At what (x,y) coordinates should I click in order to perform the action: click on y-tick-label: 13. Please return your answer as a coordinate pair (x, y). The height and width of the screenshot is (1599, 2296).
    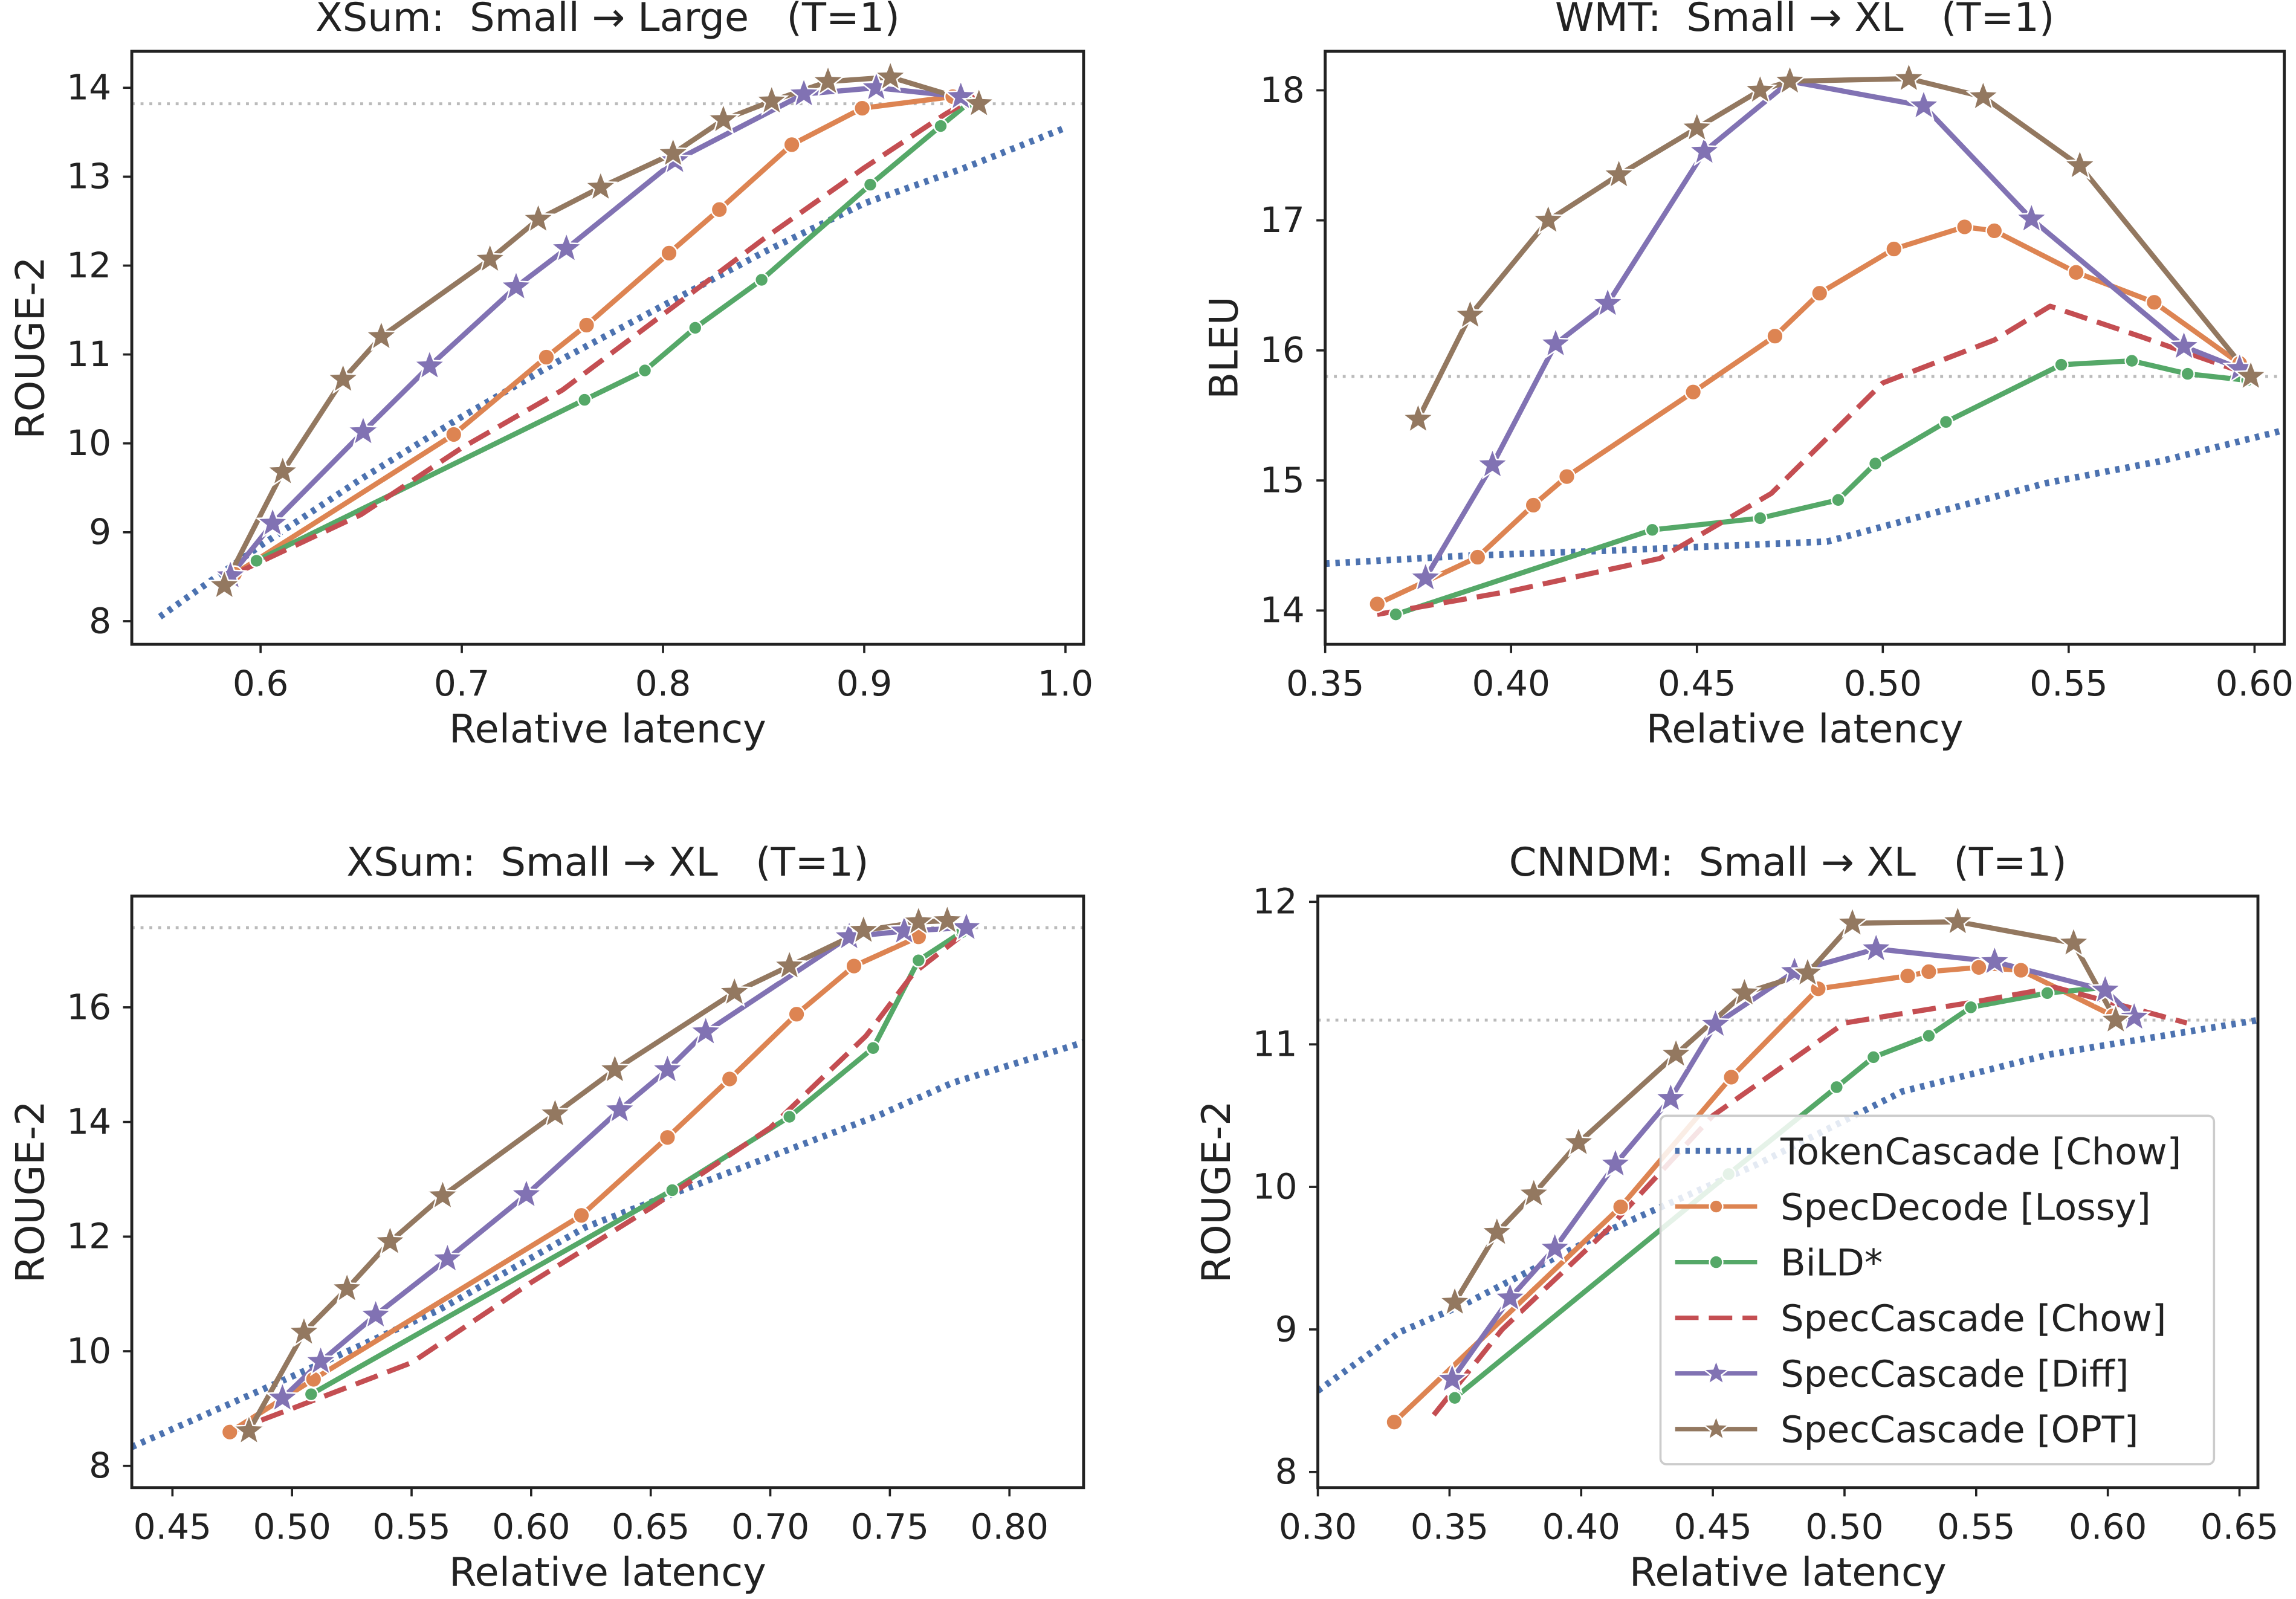
    Looking at the image, I should click on (88, 177).